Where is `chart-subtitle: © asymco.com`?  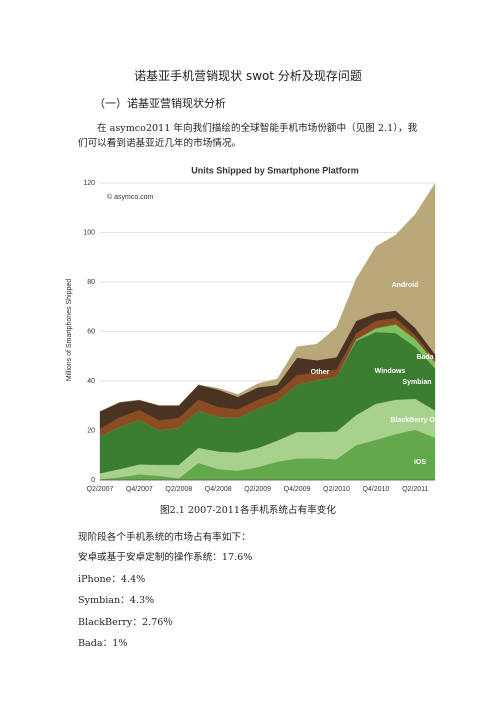 chart-subtitle: © asymco.com is located at coordinates (130, 197).